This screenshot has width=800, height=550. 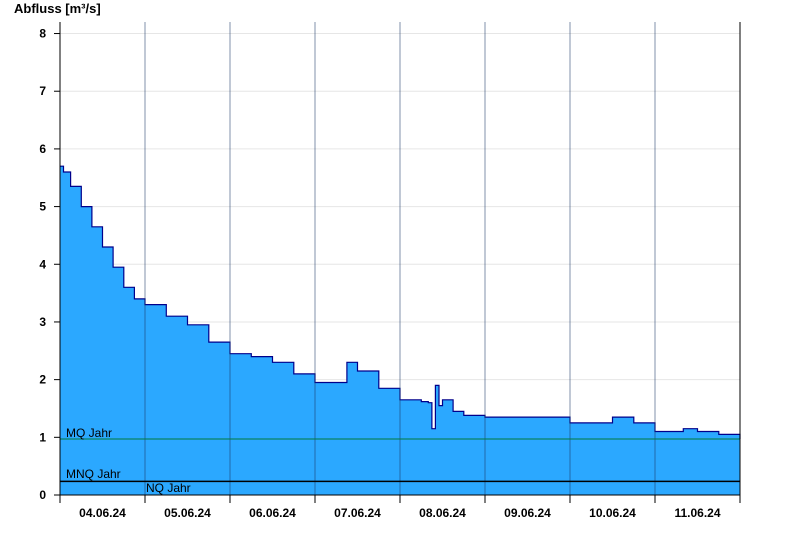 I want to click on y-tick-label-4: 4, so click(x=42, y=264).